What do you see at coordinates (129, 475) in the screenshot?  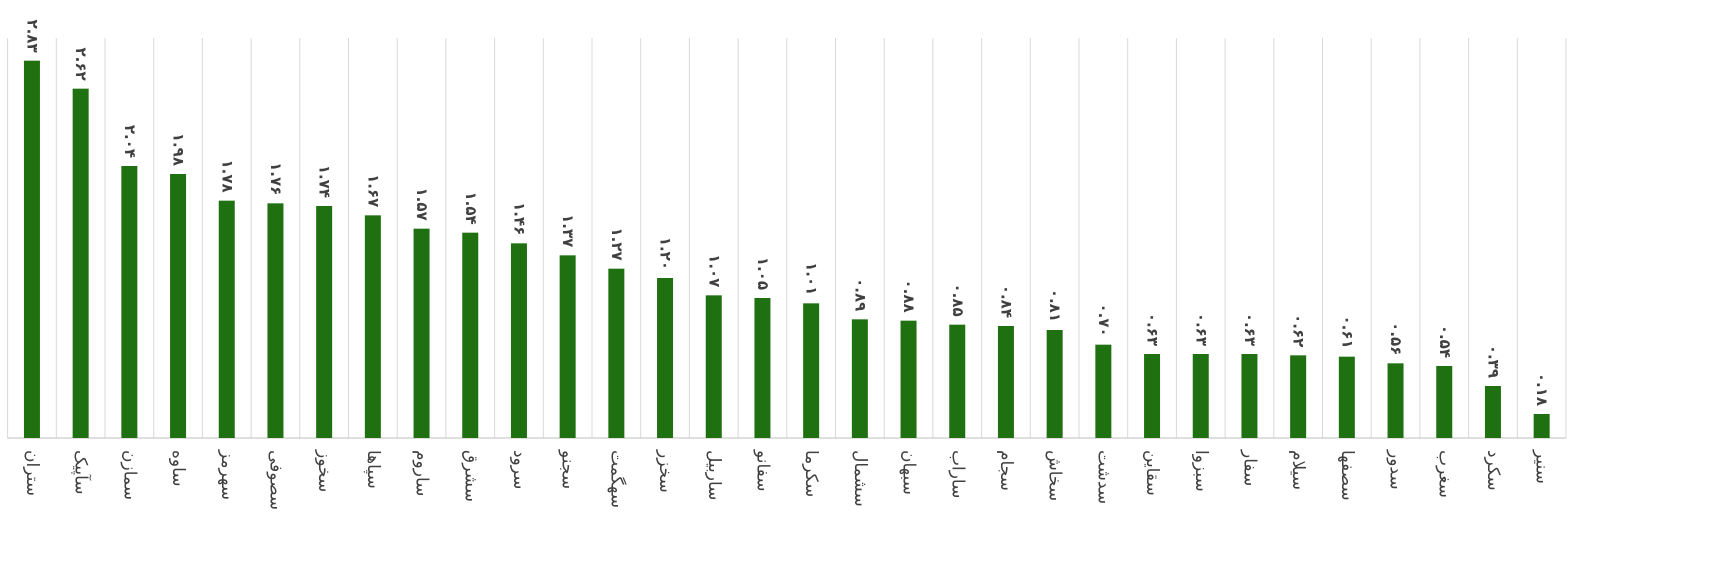 I see `x-tick-label: سمازن` at bounding box center [129, 475].